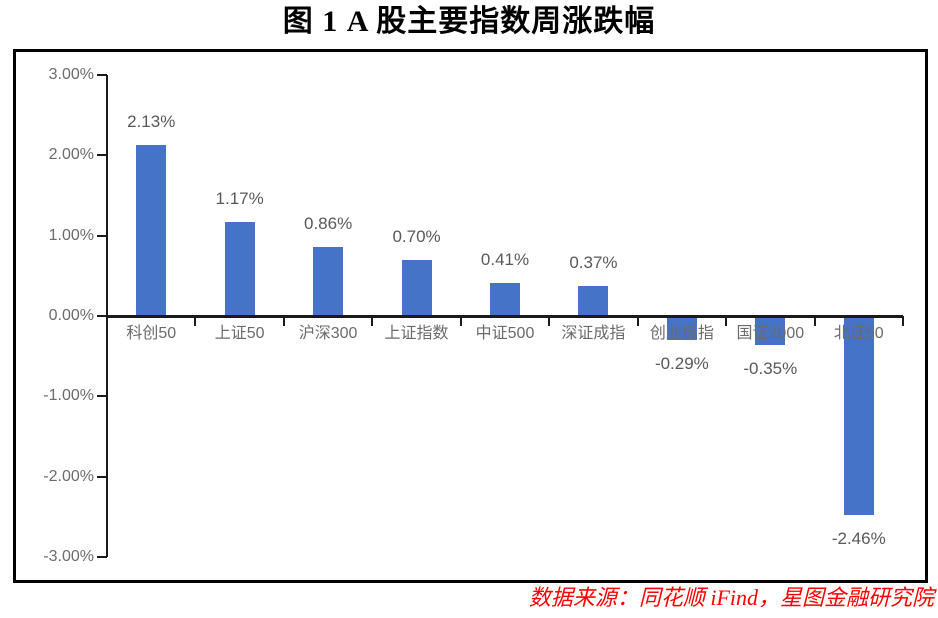 This screenshot has height=618, width=938. I want to click on data-source-note: 数据来源：同花顺 iFind，星图金融研究院, so click(731, 597).